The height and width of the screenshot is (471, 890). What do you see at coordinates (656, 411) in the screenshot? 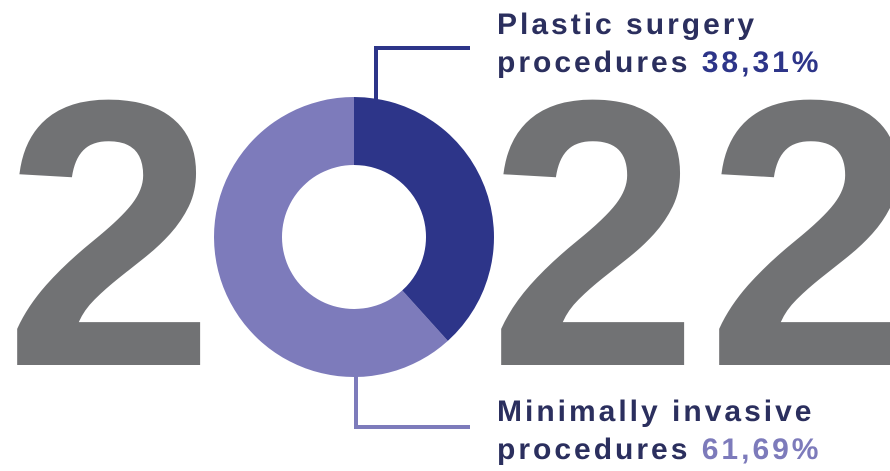
I see `minimal-label-line1: Minimally invasive` at bounding box center [656, 411].